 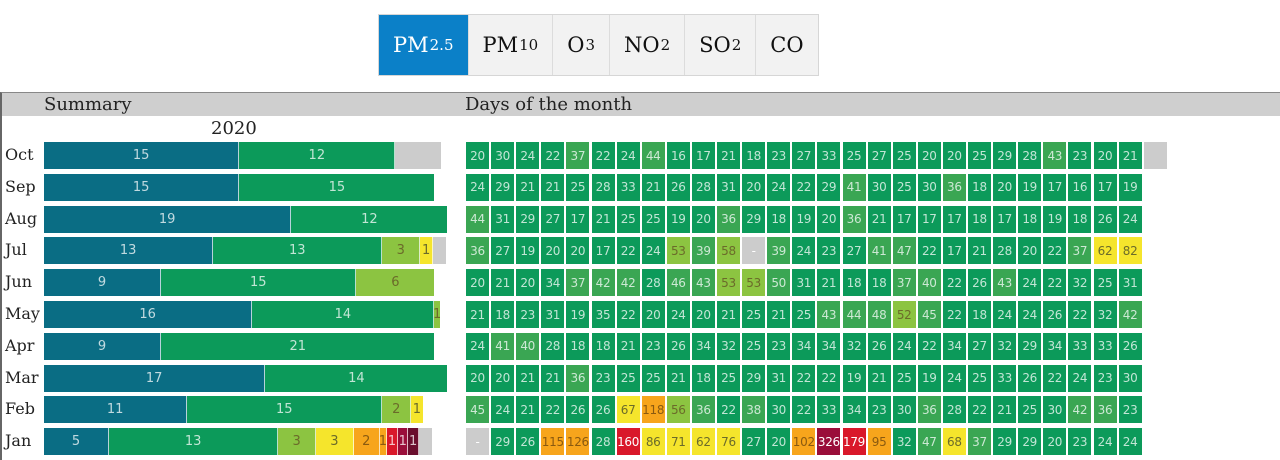 What do you see at coordinates (603, 187) in the screenshot?
I see `day-cell: 28` at bounding box center [603, 187].